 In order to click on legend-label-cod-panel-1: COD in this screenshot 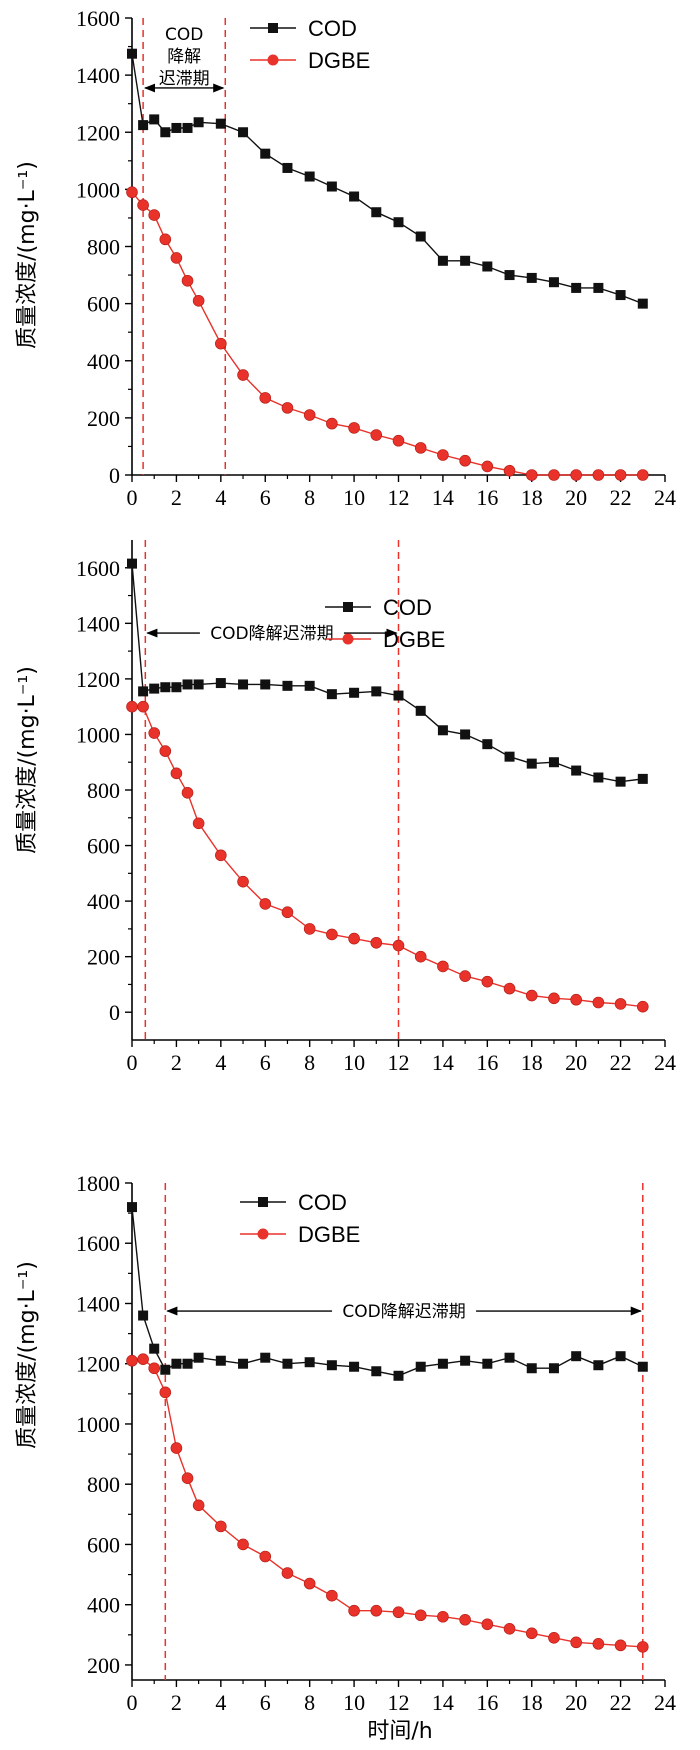, I will do `click(332, 28)`.